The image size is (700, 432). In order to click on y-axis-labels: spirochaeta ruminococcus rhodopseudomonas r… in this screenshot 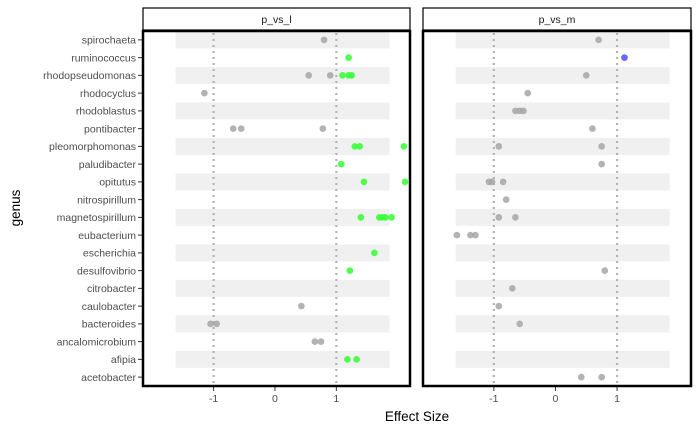, I will do `click(92, 209)`.